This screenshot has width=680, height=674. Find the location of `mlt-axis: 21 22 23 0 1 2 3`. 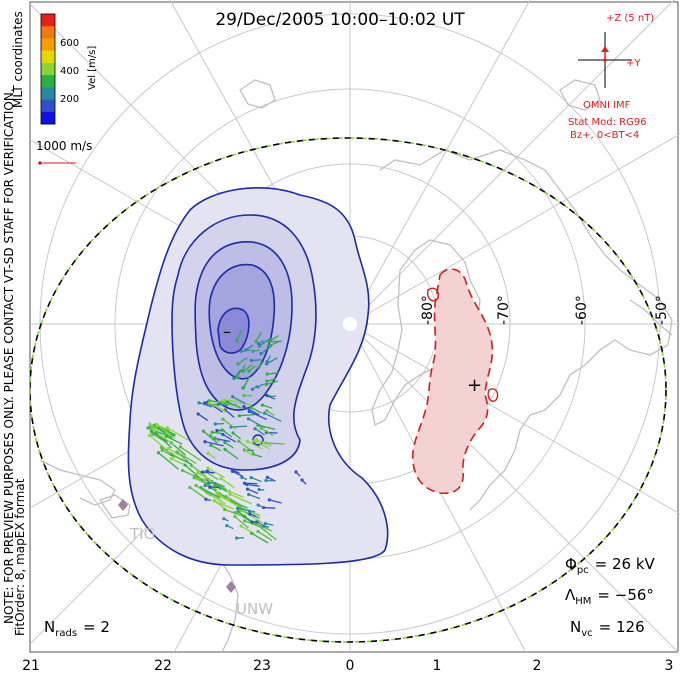

mlt-axis: 21 22 23 0 1 2 3 is located at coordinates (347, 666).